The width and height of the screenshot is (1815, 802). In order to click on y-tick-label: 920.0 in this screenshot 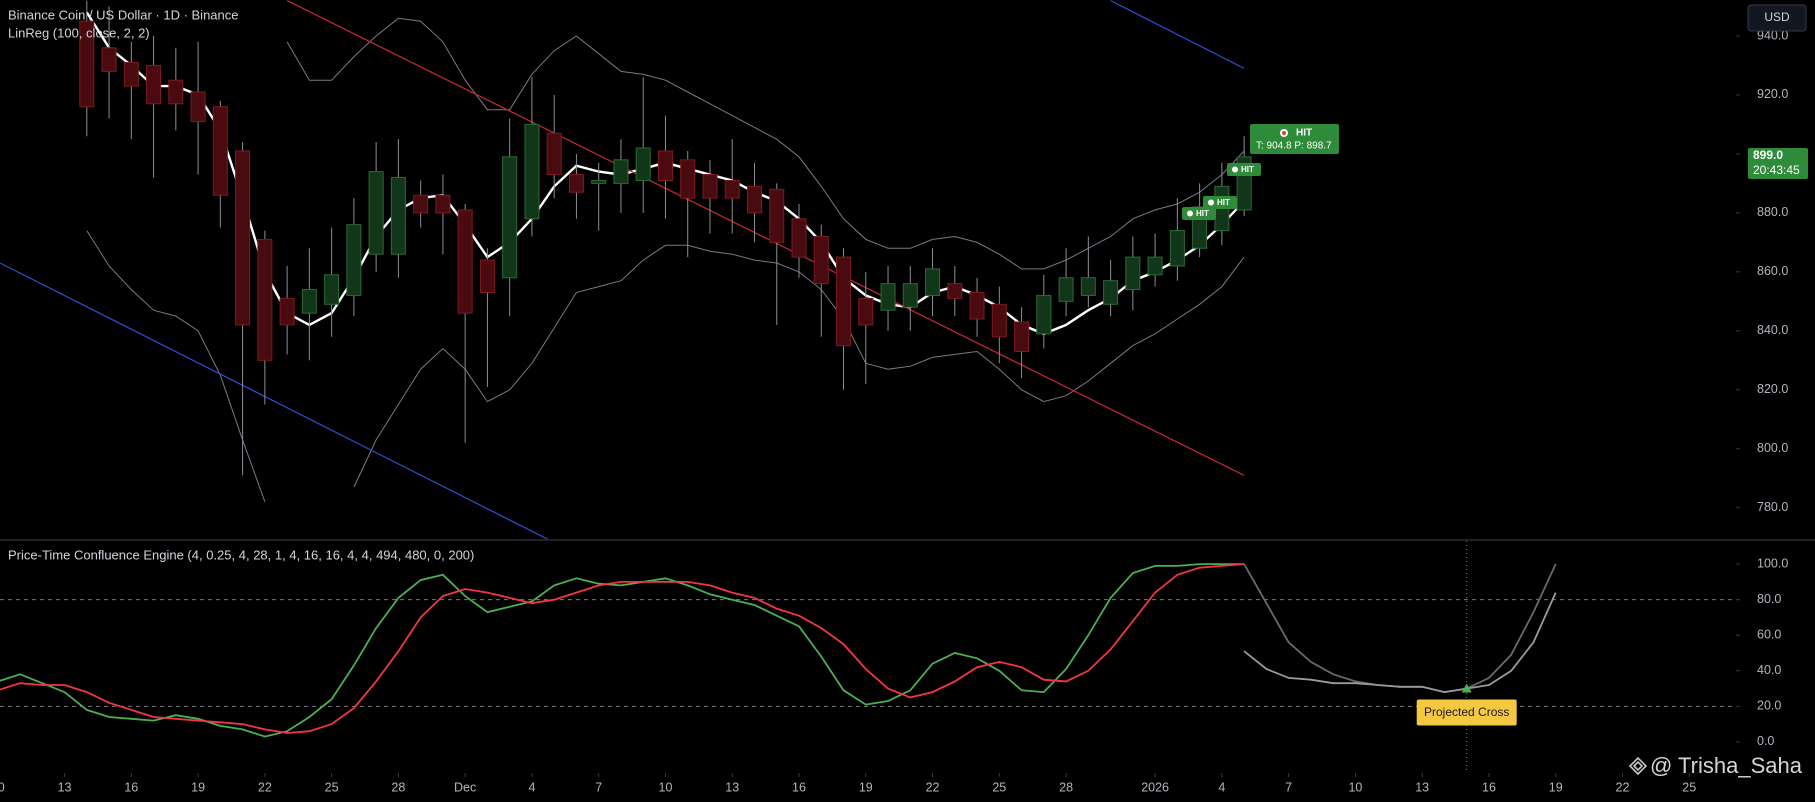, I will do `click(1772, 94)`.